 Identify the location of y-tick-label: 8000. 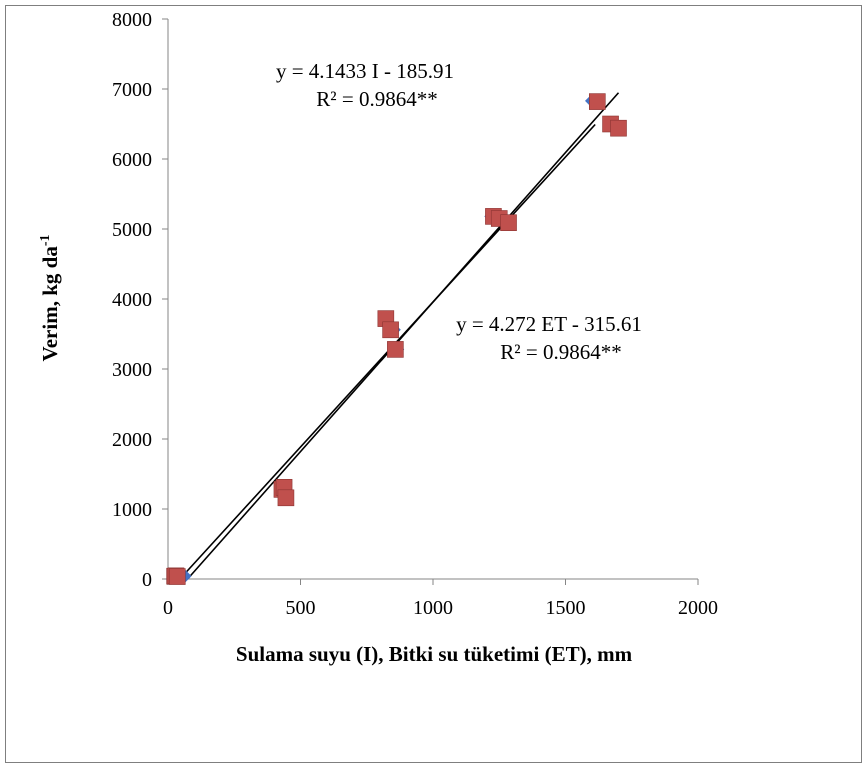
(132, 20).